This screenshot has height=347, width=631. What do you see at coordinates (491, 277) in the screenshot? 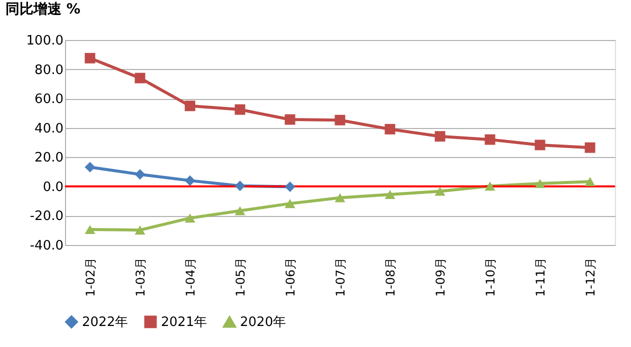
I see `x-tick-label: 1-10月` at bounding box center [491, 277].